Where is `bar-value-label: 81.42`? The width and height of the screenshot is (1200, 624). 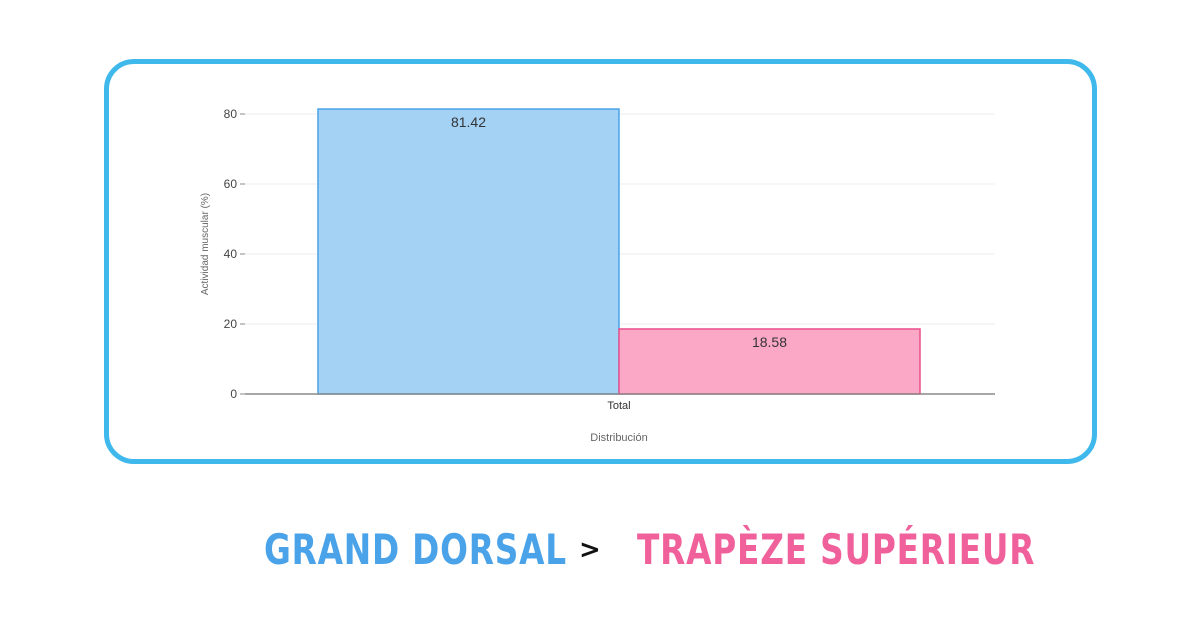
bar-value-label: 81.42 is located at coordinates (468, 122).